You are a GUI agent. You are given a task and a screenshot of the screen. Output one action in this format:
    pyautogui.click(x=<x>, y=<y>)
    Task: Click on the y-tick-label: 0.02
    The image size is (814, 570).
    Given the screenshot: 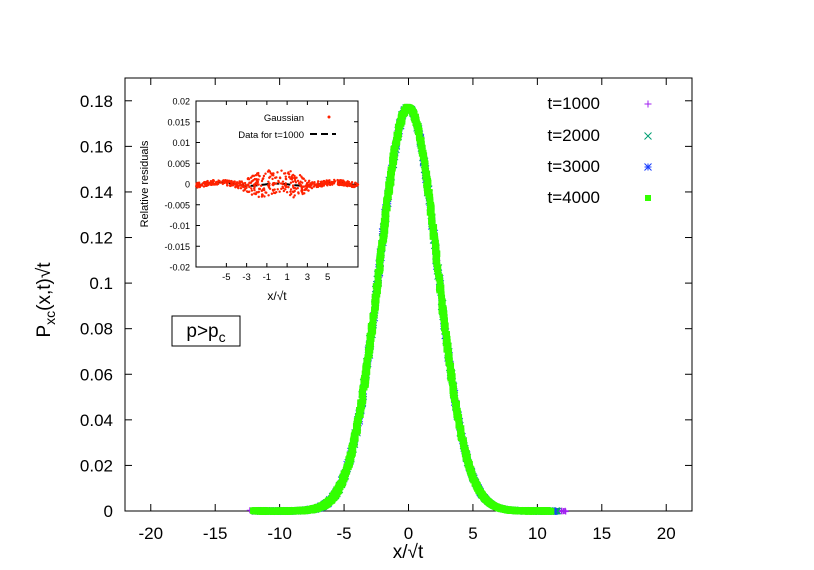 What is the action you would take?
    pyautogui.click(x=96, y=465)
    